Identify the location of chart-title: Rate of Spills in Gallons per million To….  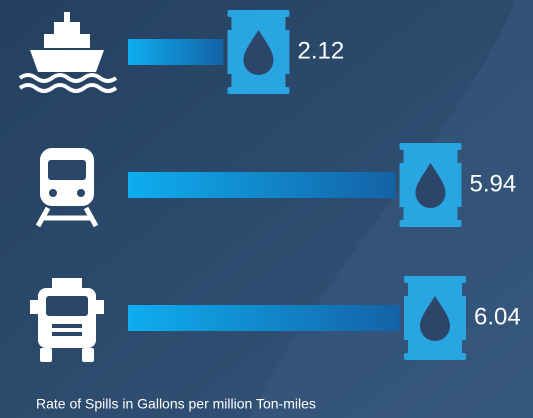
(176, 404).